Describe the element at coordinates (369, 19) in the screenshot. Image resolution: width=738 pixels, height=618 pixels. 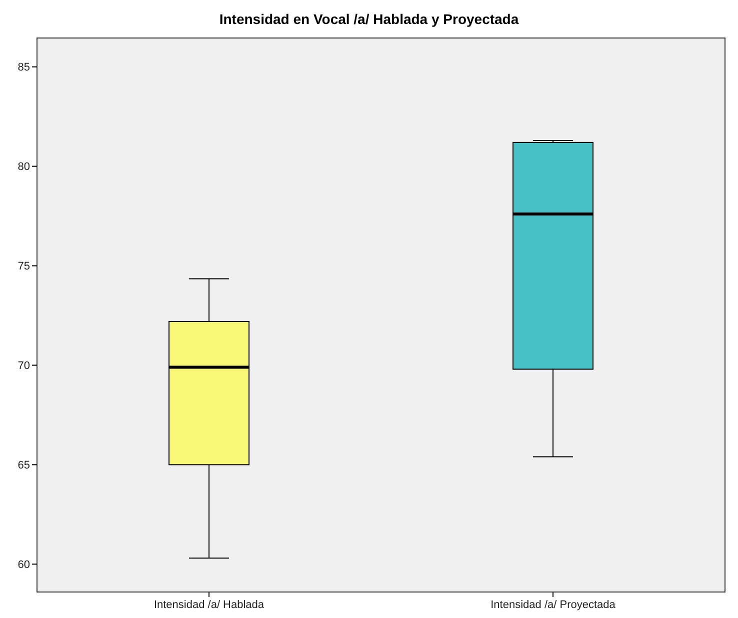
I see `chart-title: Intensidad en Vocal /a/ Hablada y Proyectada` at that location.